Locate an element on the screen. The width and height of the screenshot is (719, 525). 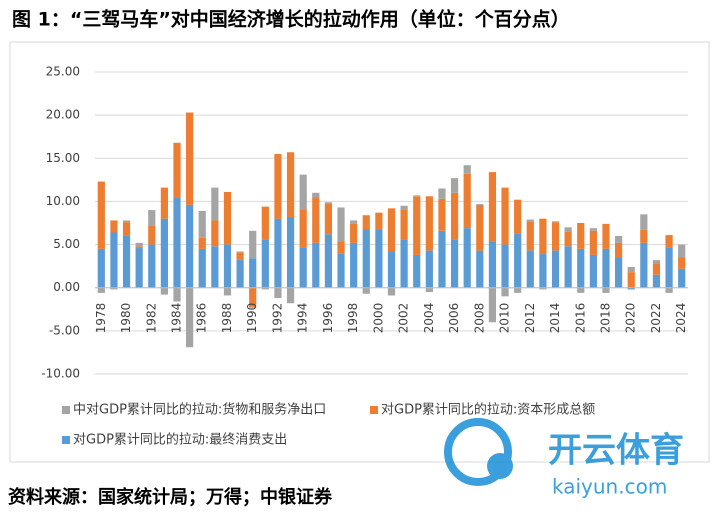
x-tick-label: 2002 is located at coordinates (404, 318).